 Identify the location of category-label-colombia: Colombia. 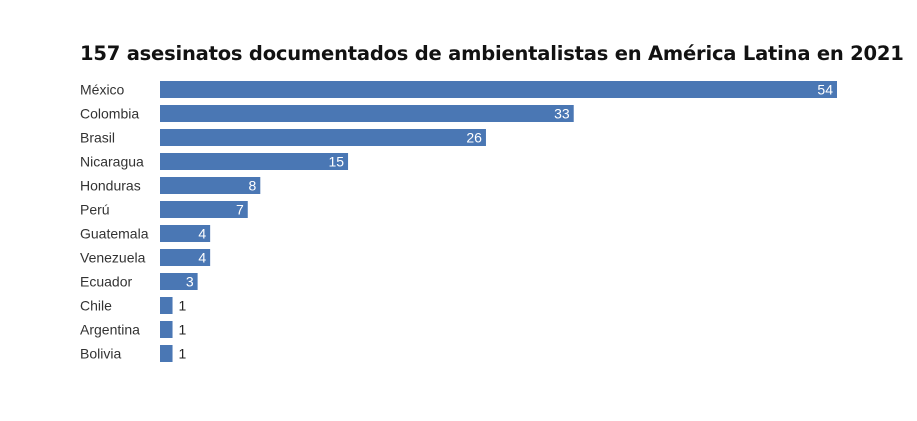
(109, 114).